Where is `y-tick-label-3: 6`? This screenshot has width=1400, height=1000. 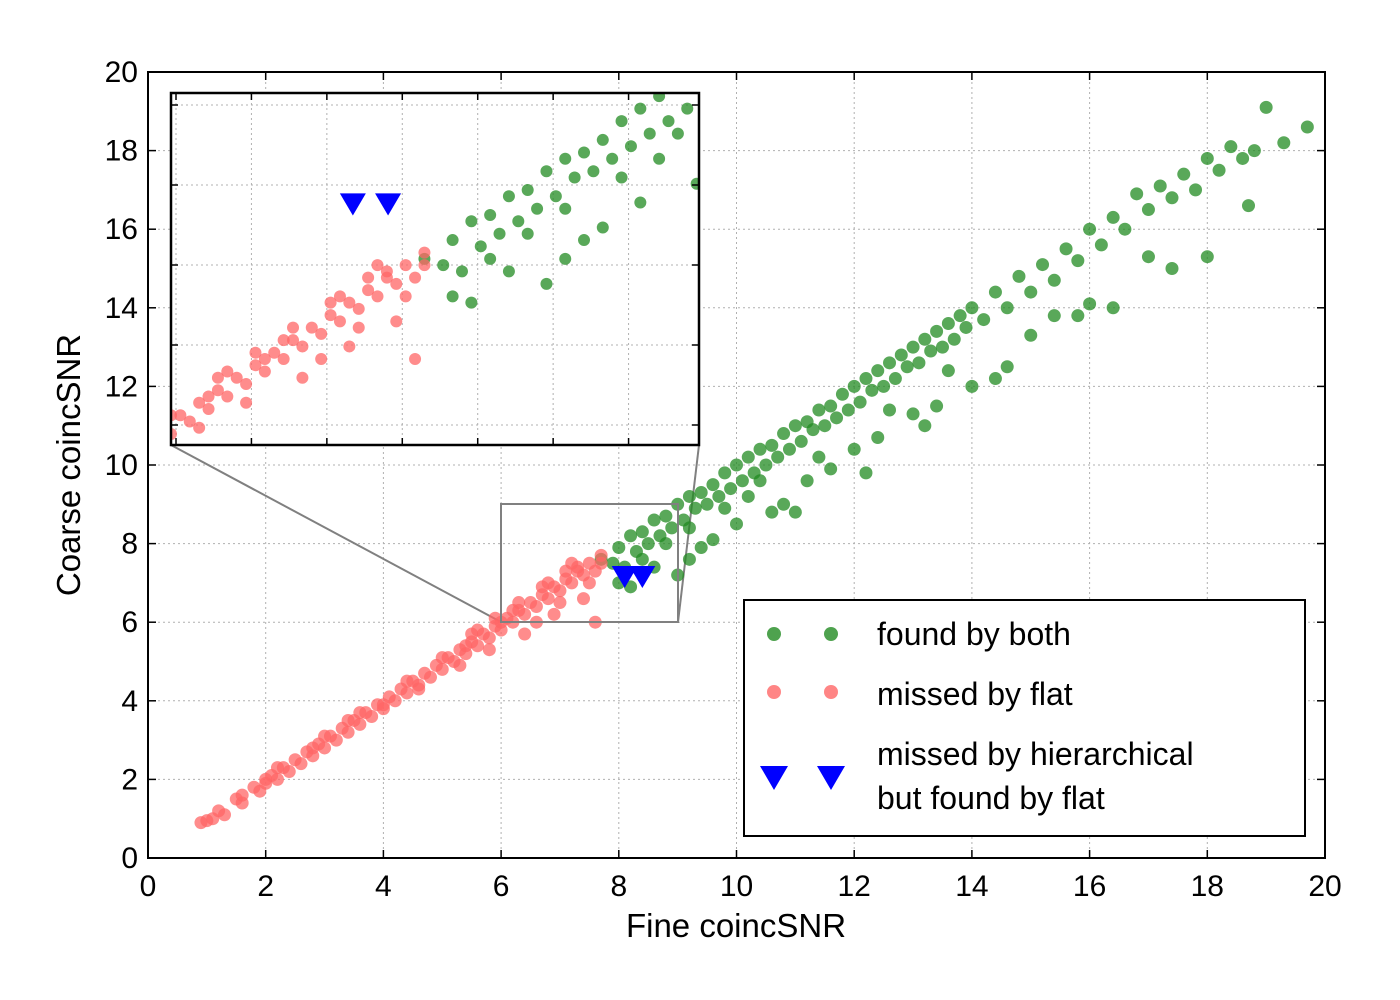 y-tick-label-3: 6 is located at coordinates (129, 622).